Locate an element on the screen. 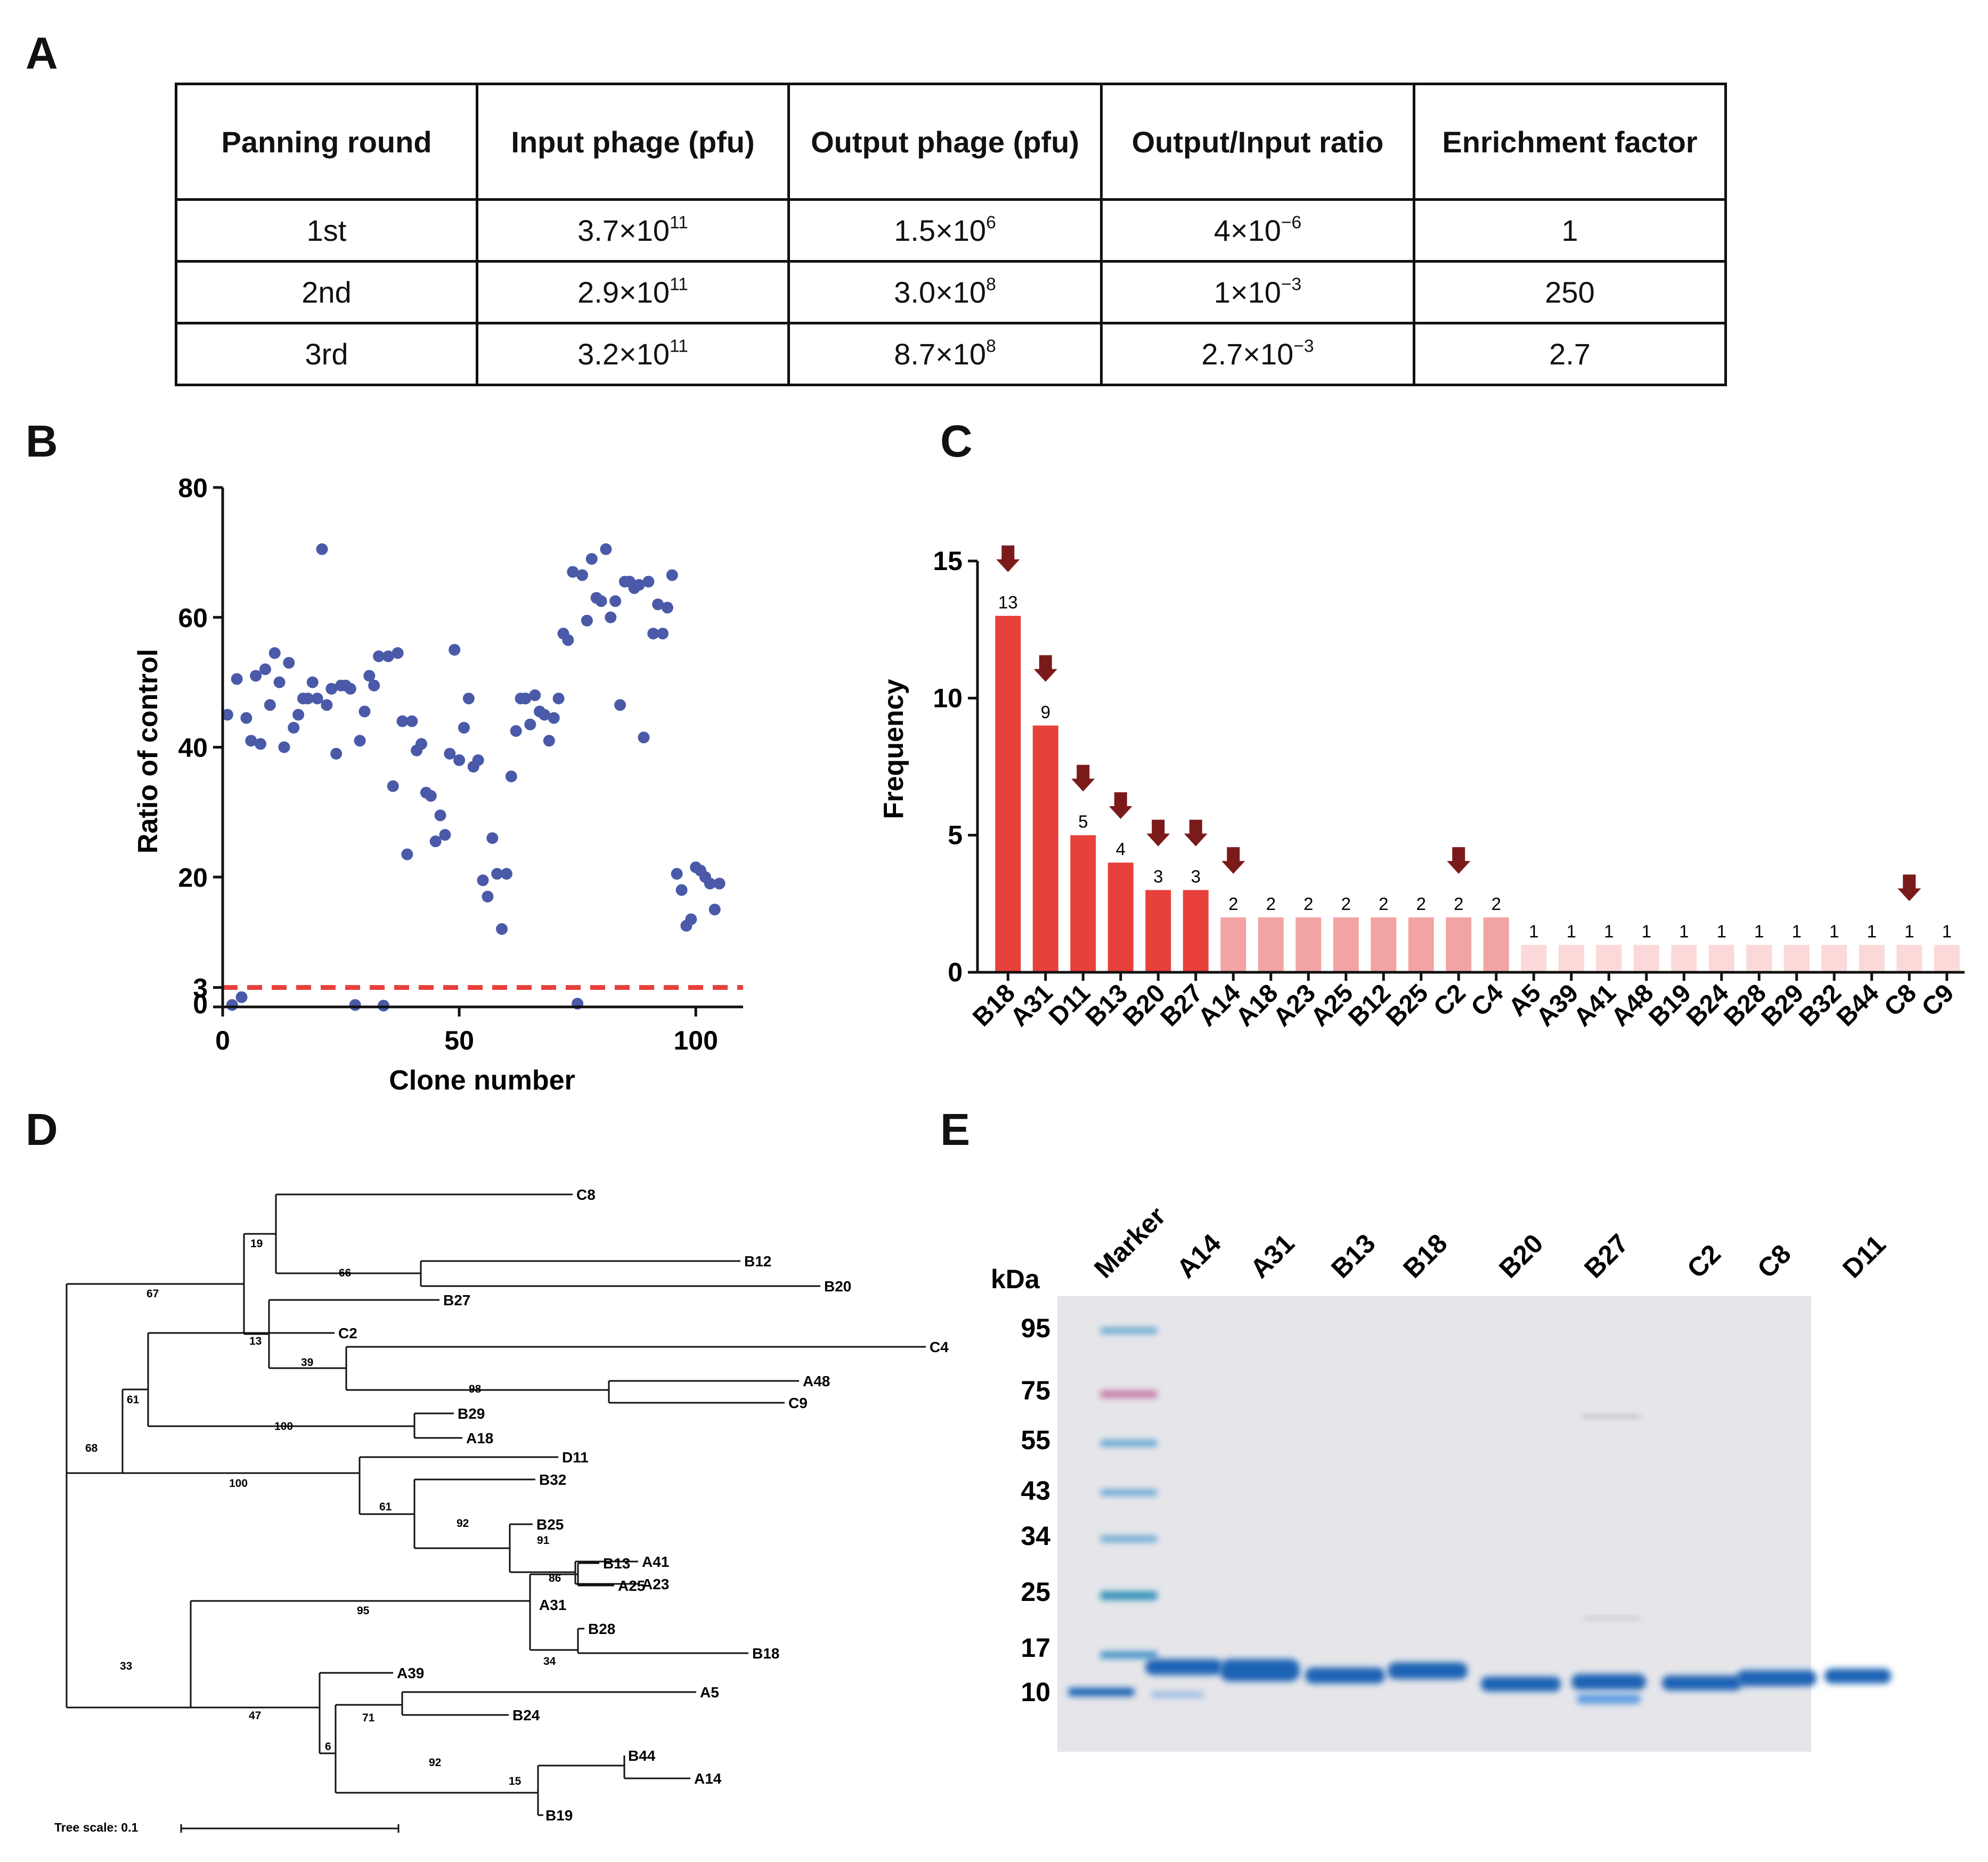 Image resolution: width=1988 pixels, height=1862 pixels. cell-enrichment: 250 is located at coordinates (1570, 292).